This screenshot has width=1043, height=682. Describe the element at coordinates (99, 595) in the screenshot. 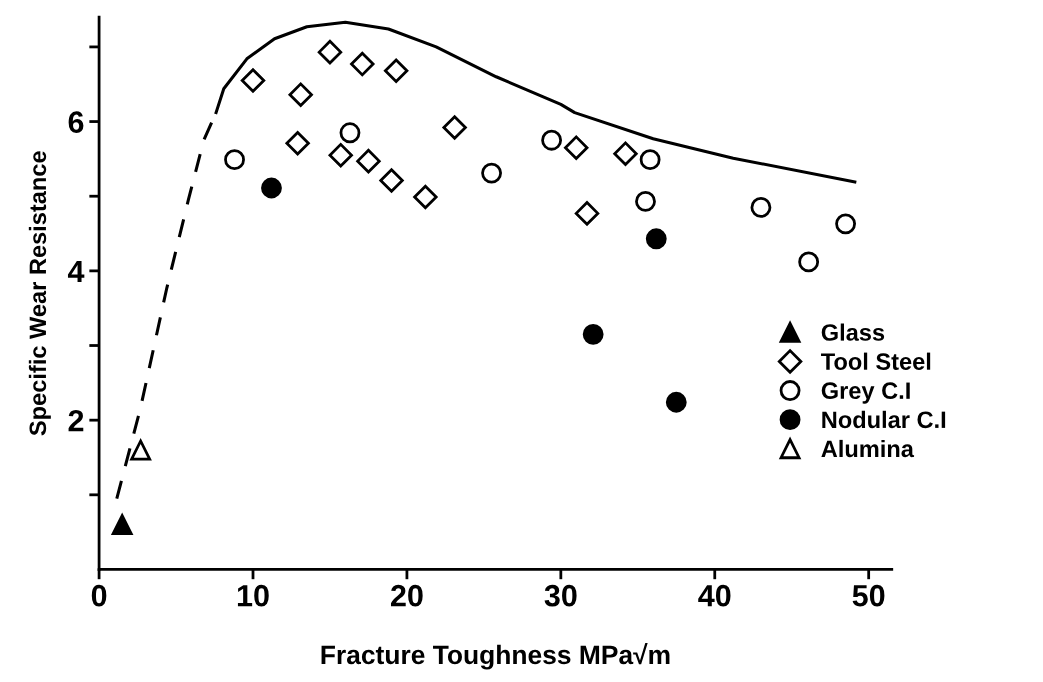

I see `x-tick-label: 0` at that location.